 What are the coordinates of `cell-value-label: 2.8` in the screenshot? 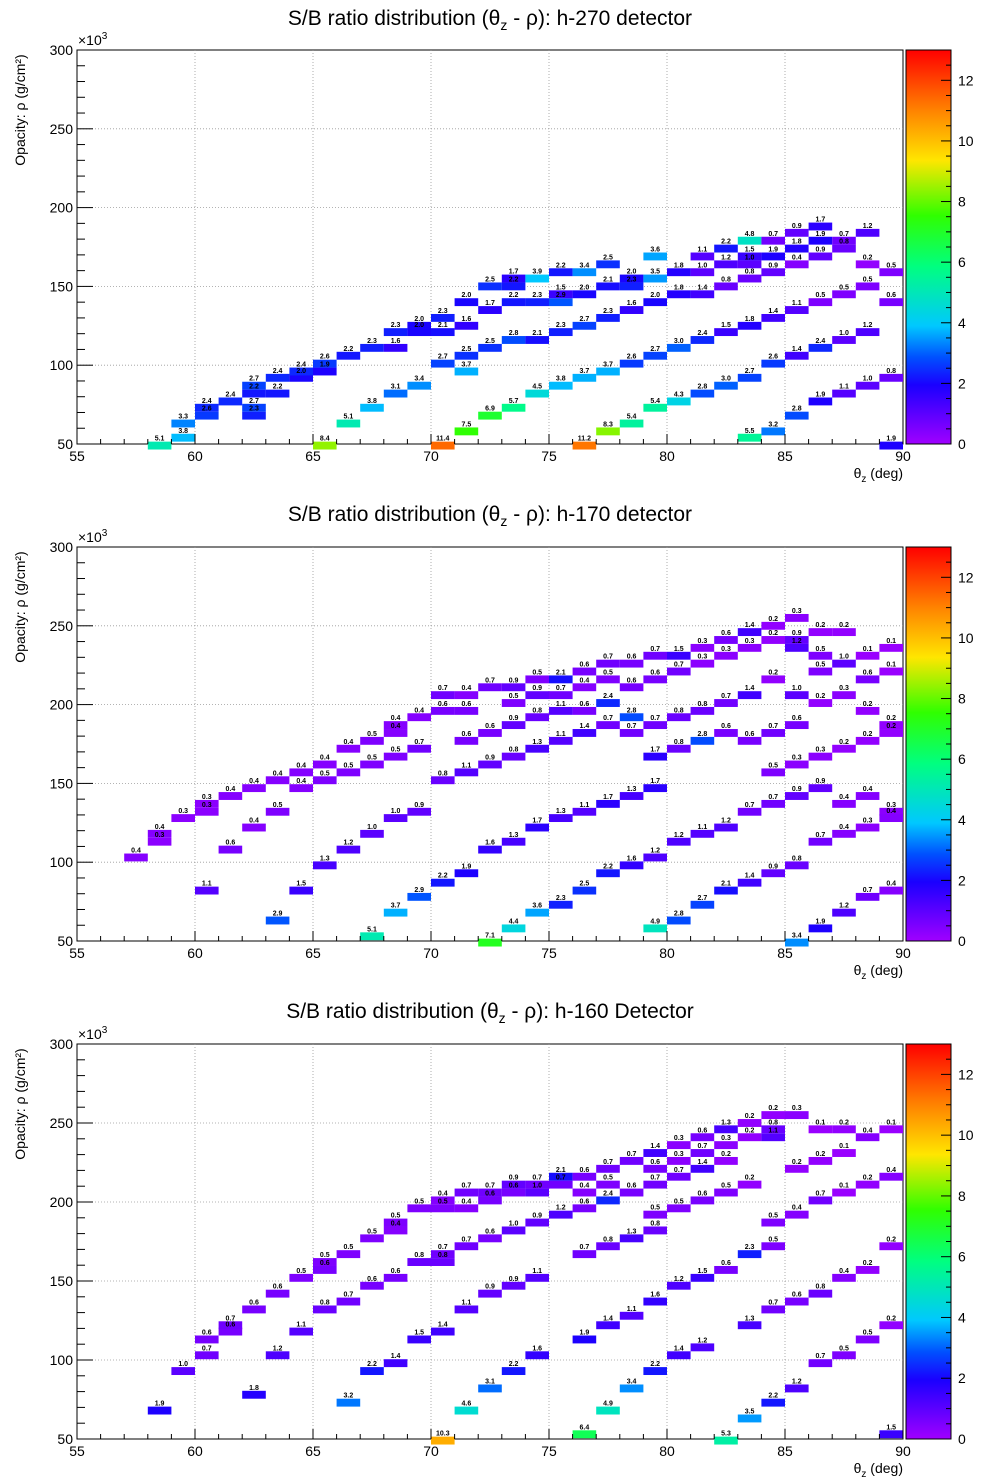 It's located at (703, 387).